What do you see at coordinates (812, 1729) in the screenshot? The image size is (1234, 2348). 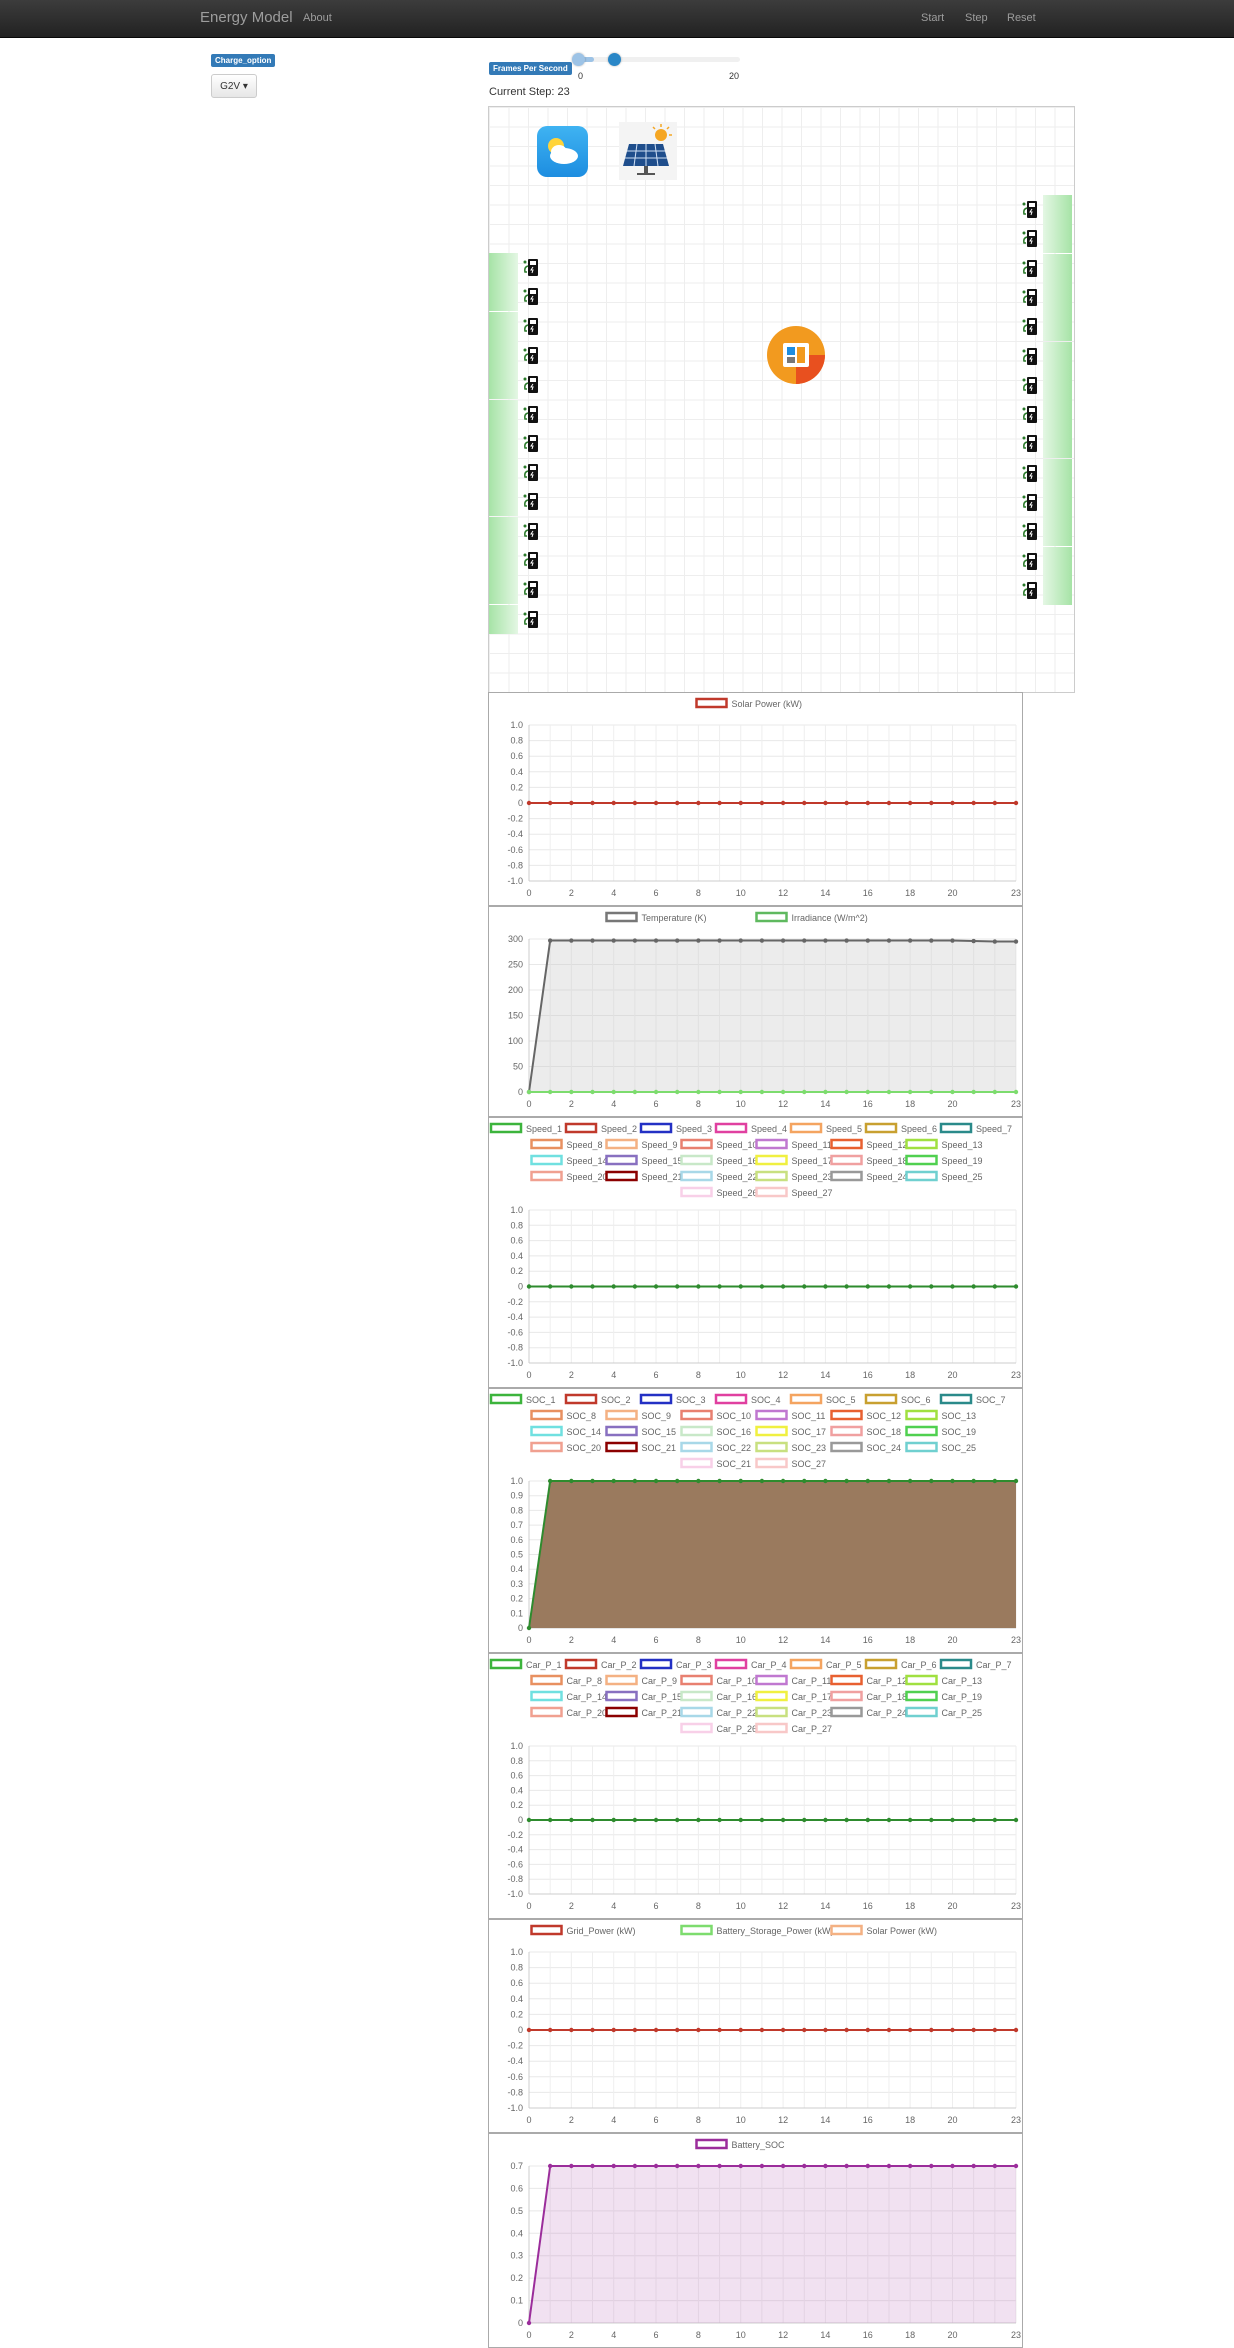 I see `legend-label: Car_P_27` at bounding box center [812, 1729].